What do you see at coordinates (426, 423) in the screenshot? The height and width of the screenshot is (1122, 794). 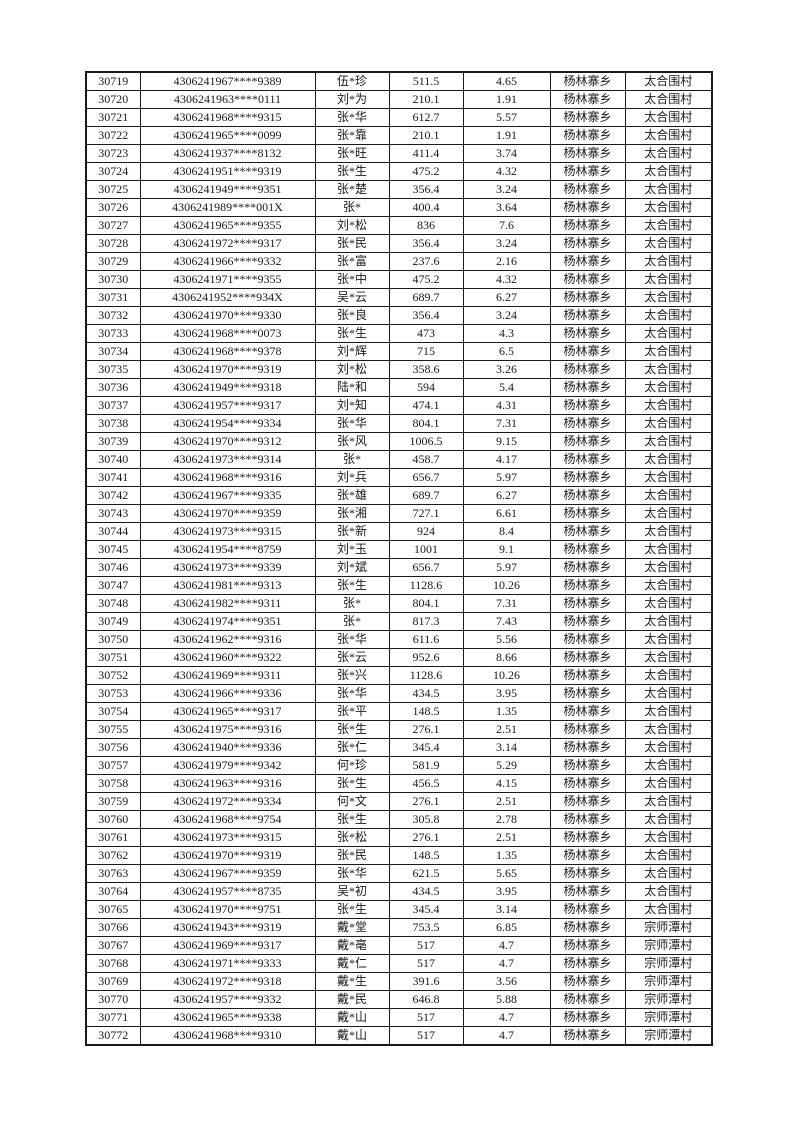 I see `cell-amount: 804.1` at bounding box center [426, 423].